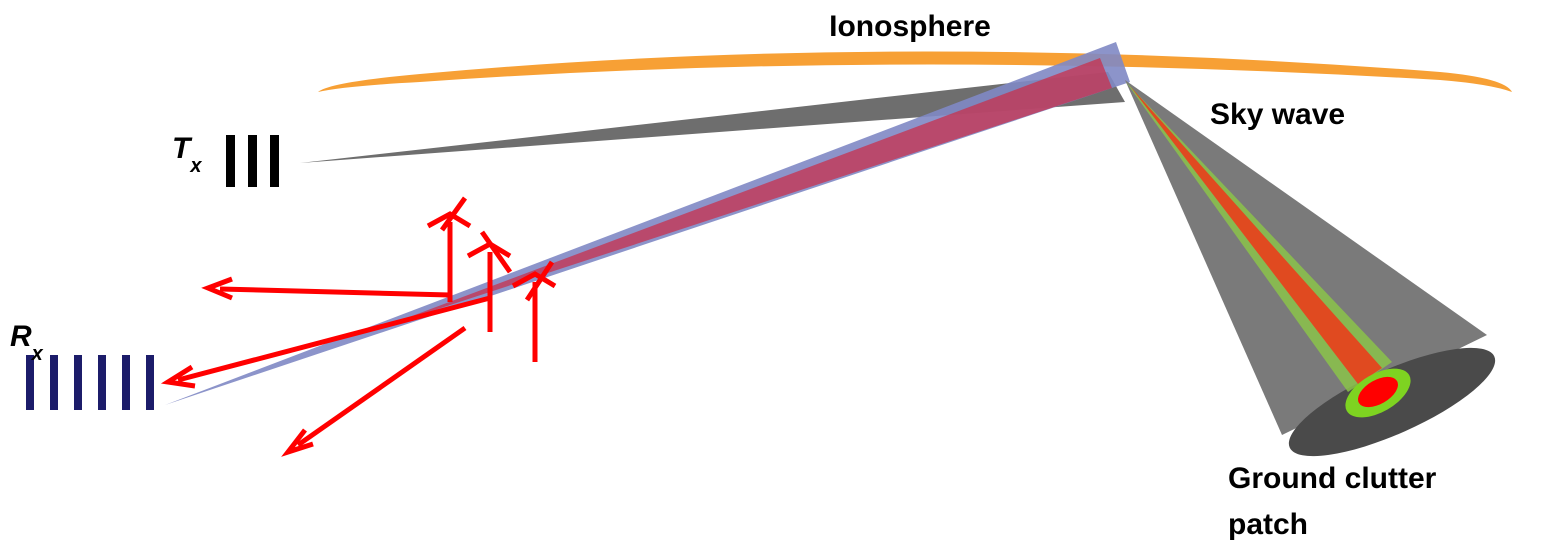  What do you see at coordinates (1268, 524) in the screenshot?
I see `ground-clutter-label: patch` at bounding box center [1268, 524].